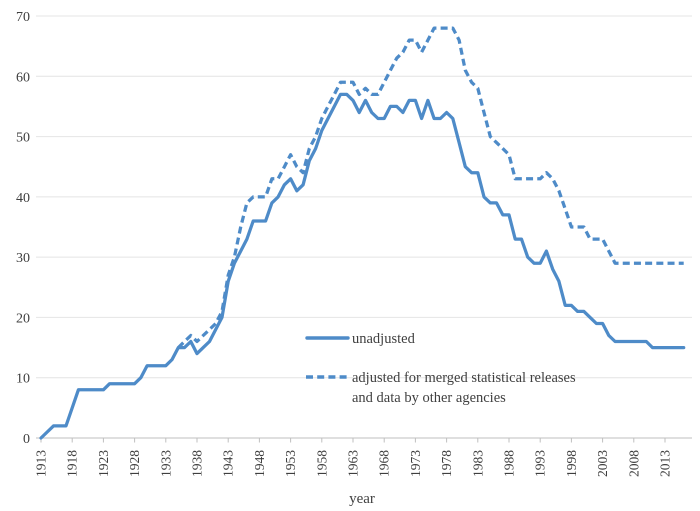 This screenshot has height=511, width=700. Describe the element at coordinates (415, 463) in the screenshot. I see `x-tick-label: 1973` at that location.